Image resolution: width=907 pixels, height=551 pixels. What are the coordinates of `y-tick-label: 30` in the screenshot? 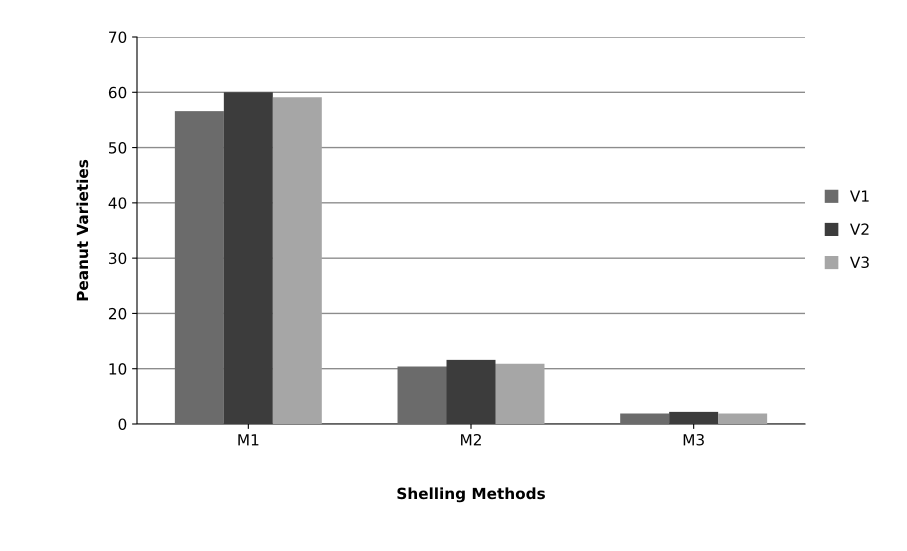 It's located at (117, 258).